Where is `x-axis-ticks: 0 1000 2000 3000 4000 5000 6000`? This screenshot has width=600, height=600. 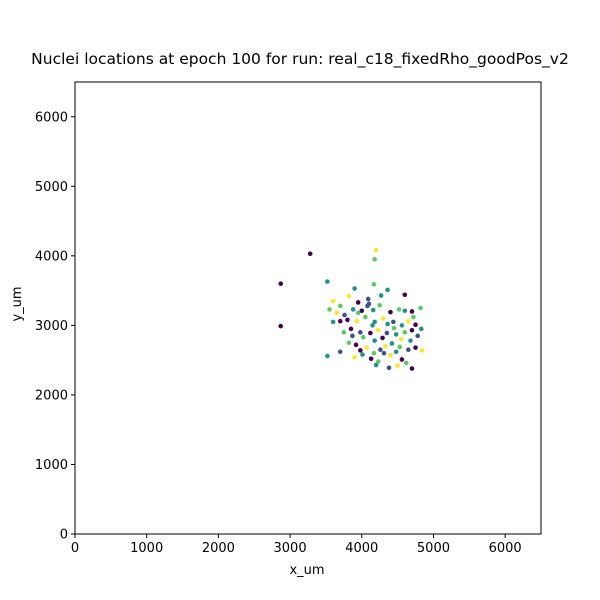
x-axis-ticks: 0 1000 2000 3000 4000 5000 6000 is located at coordinates (296, 545).